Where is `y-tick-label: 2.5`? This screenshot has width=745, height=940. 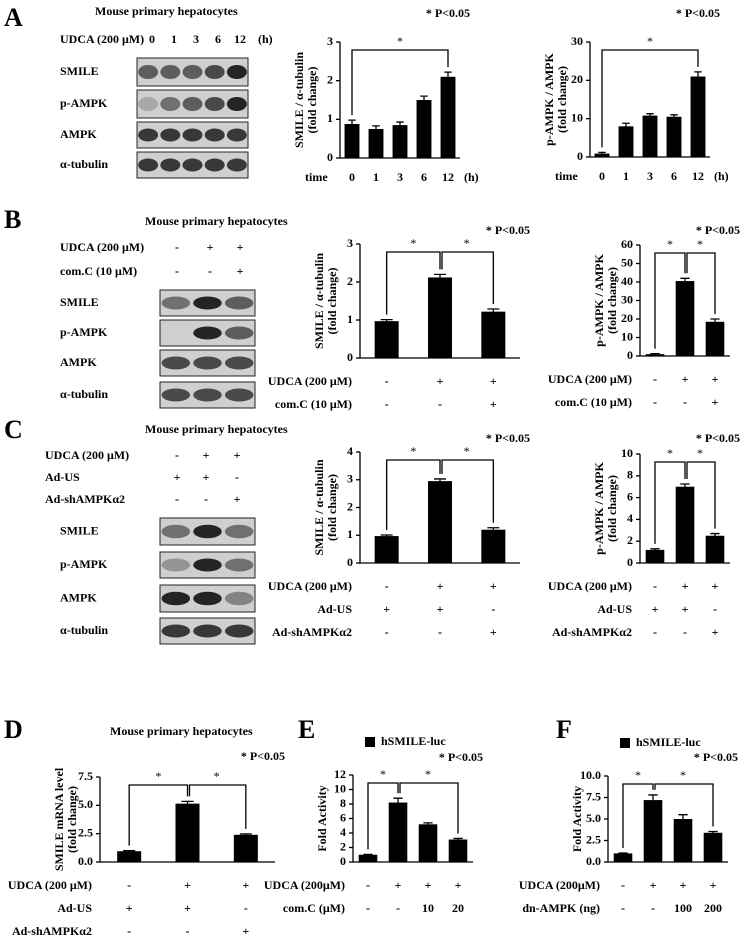 y-tick-label: 2.5 is located at coordinates (593, 839).